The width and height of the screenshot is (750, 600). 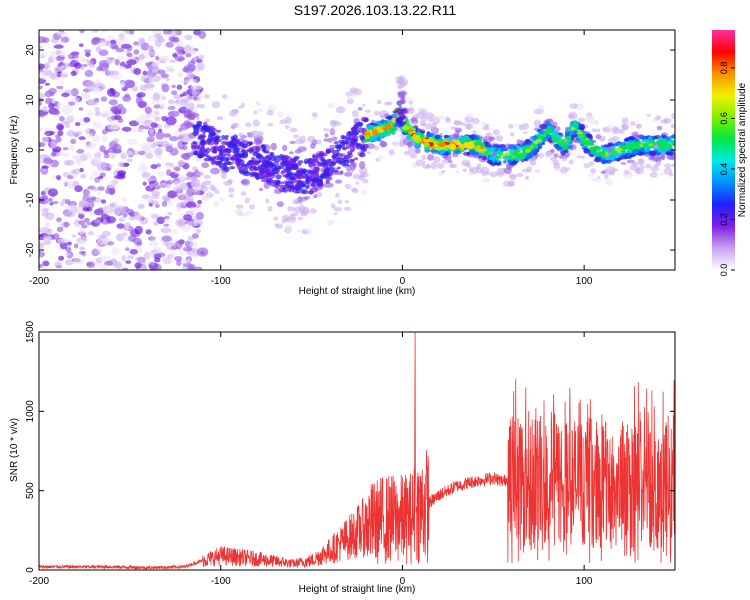 I want to click on snr-y-tick-label: 500, so click(x=30, y=490).